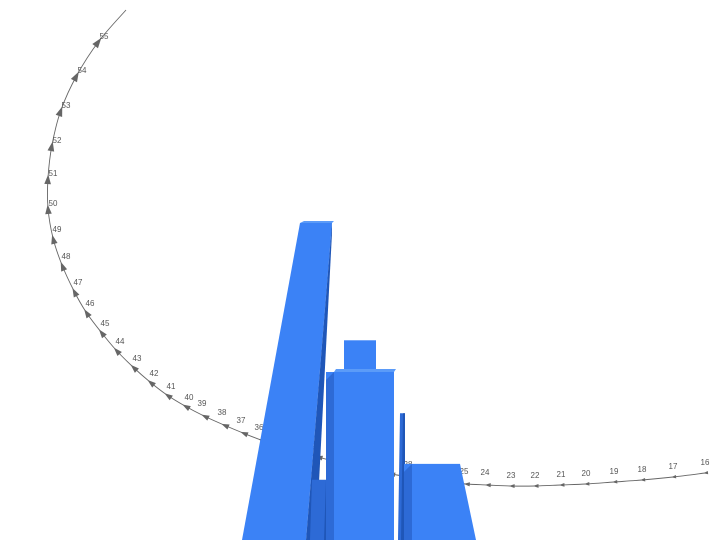  What do you see at coordinates (319, 509) in the screenshot?
I see `bar-b` at bounding box center [319, 509].